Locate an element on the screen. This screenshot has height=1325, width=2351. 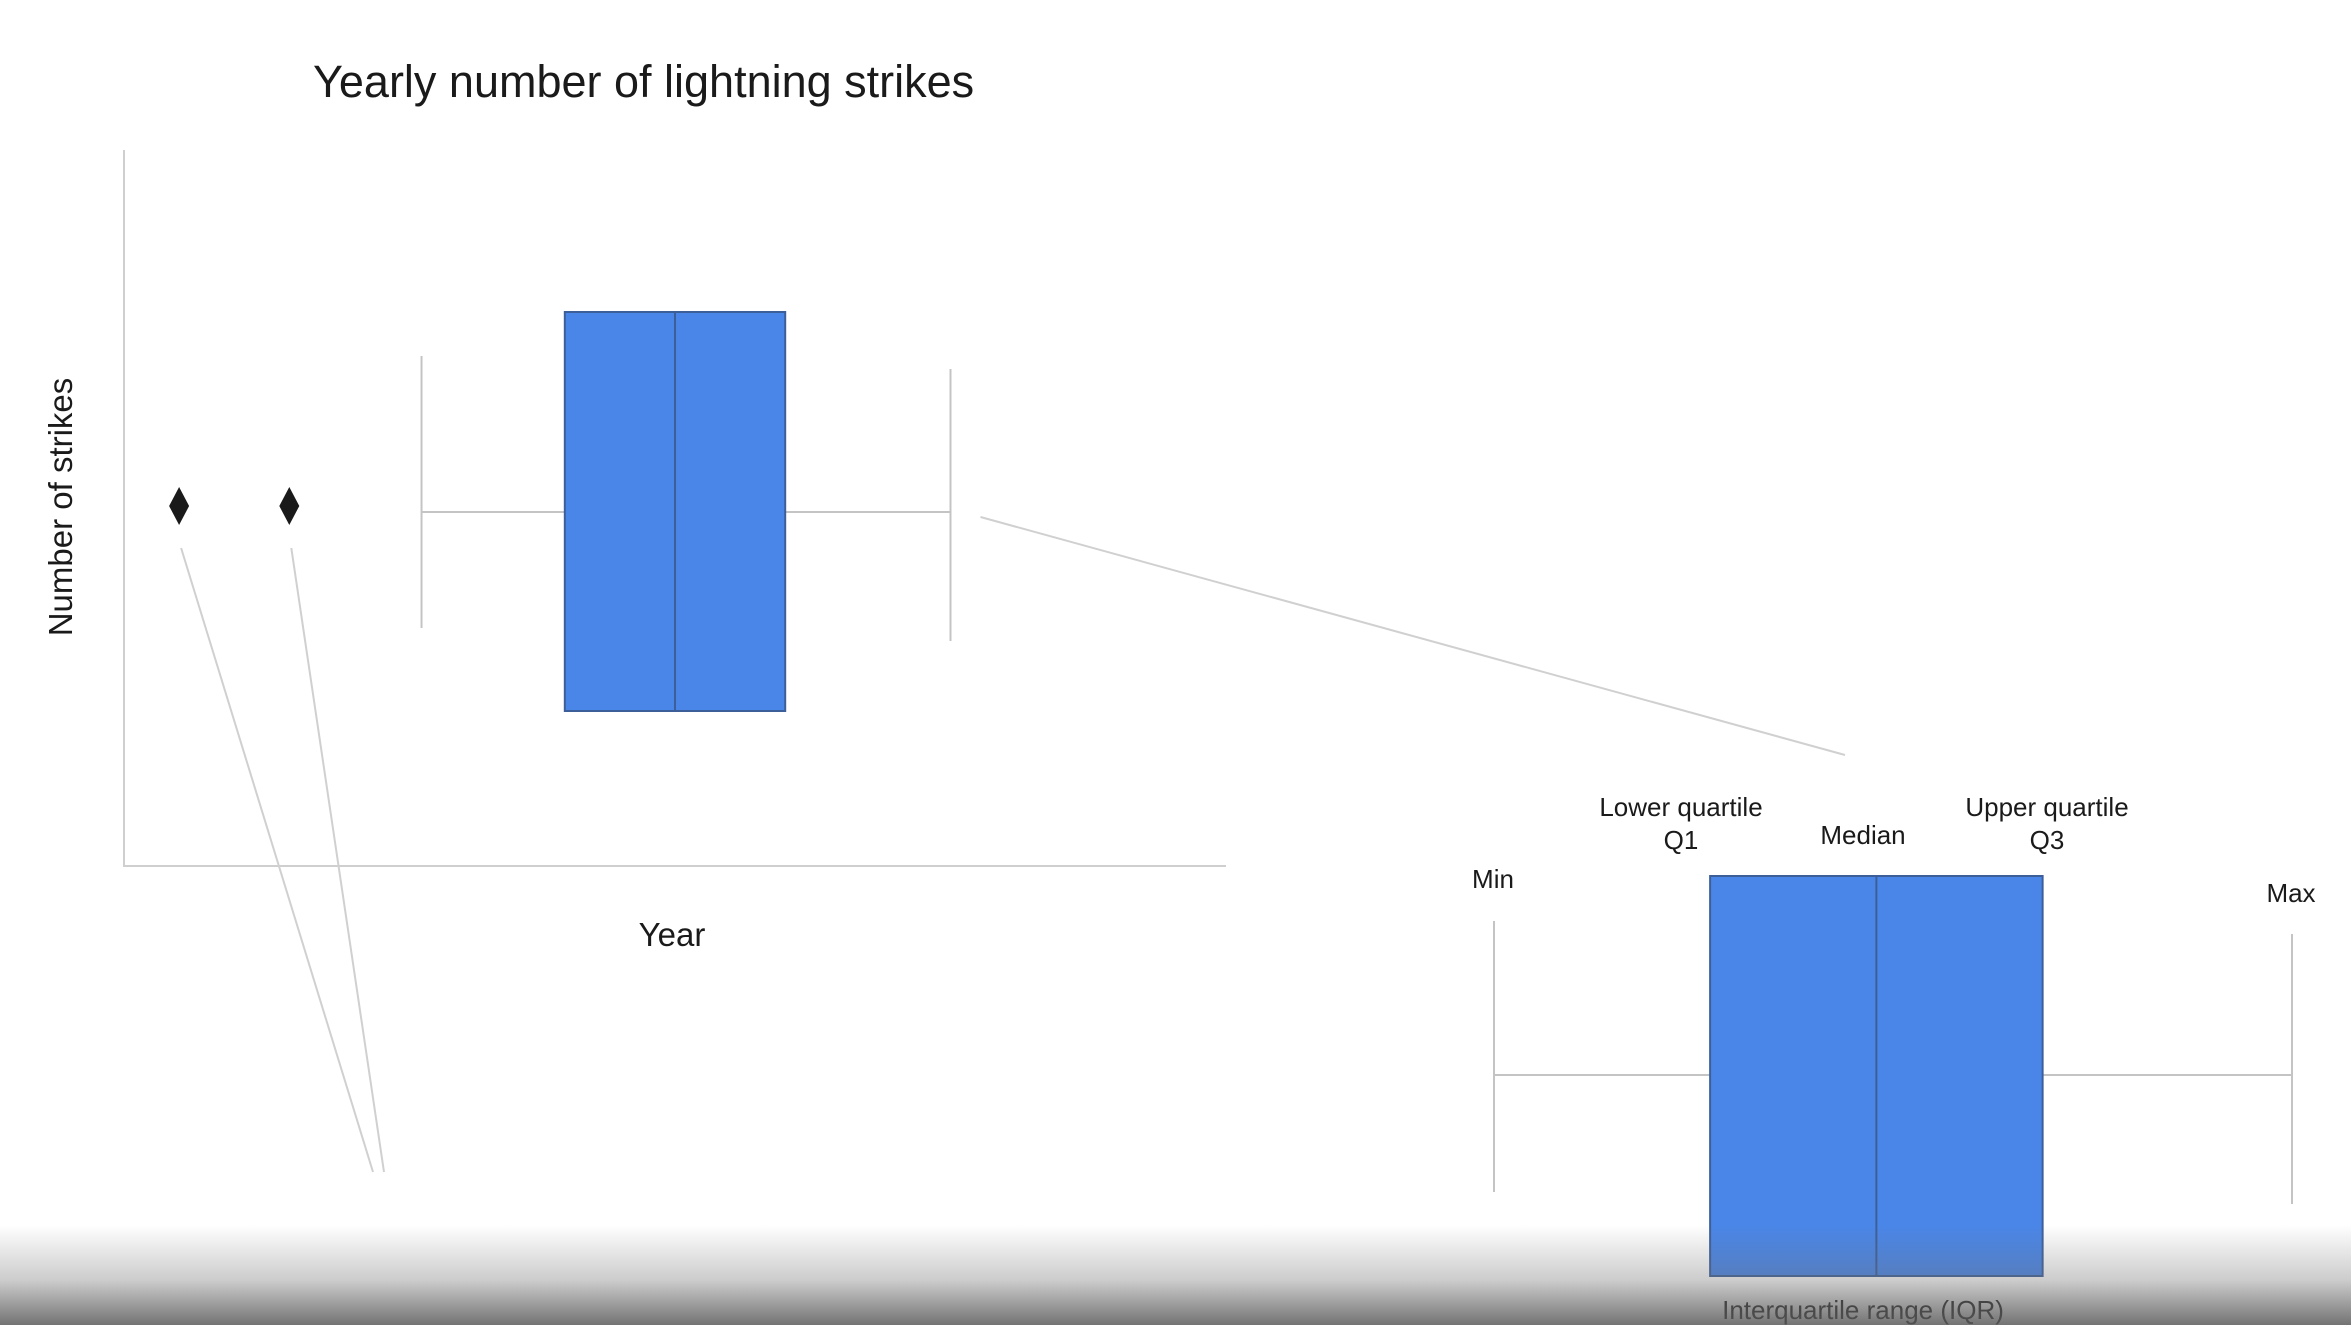
x-axis-label: Year is located at coordinates (672, 934).